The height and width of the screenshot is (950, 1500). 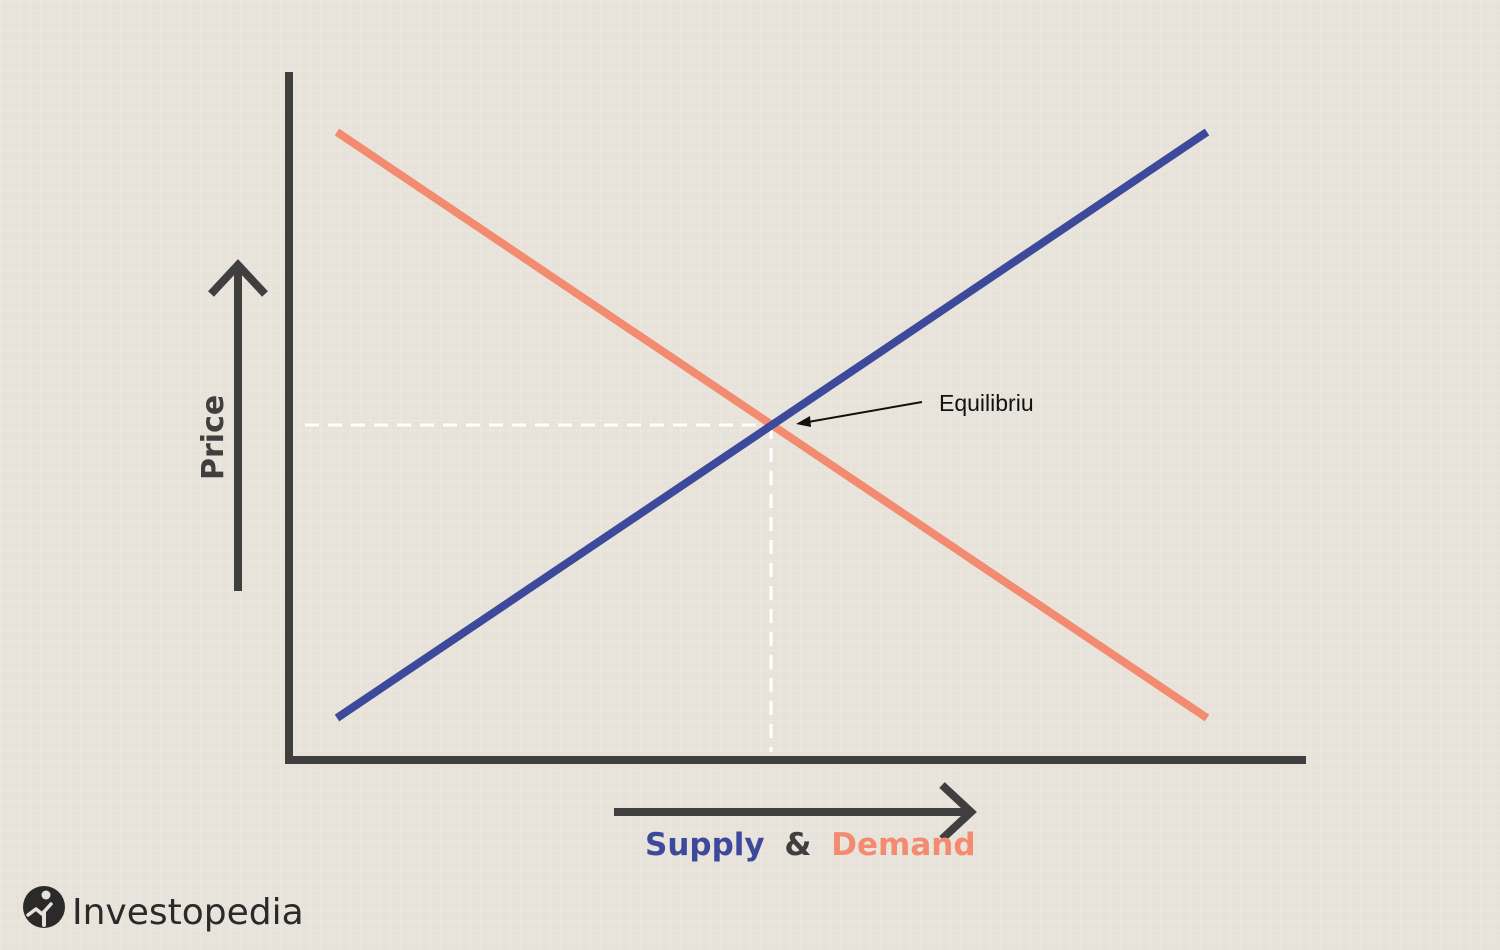 What do you see at coordinates (188, 912) in the screenshot?
I see `logo-text: Investopedia` at bounding box center [188, 912].